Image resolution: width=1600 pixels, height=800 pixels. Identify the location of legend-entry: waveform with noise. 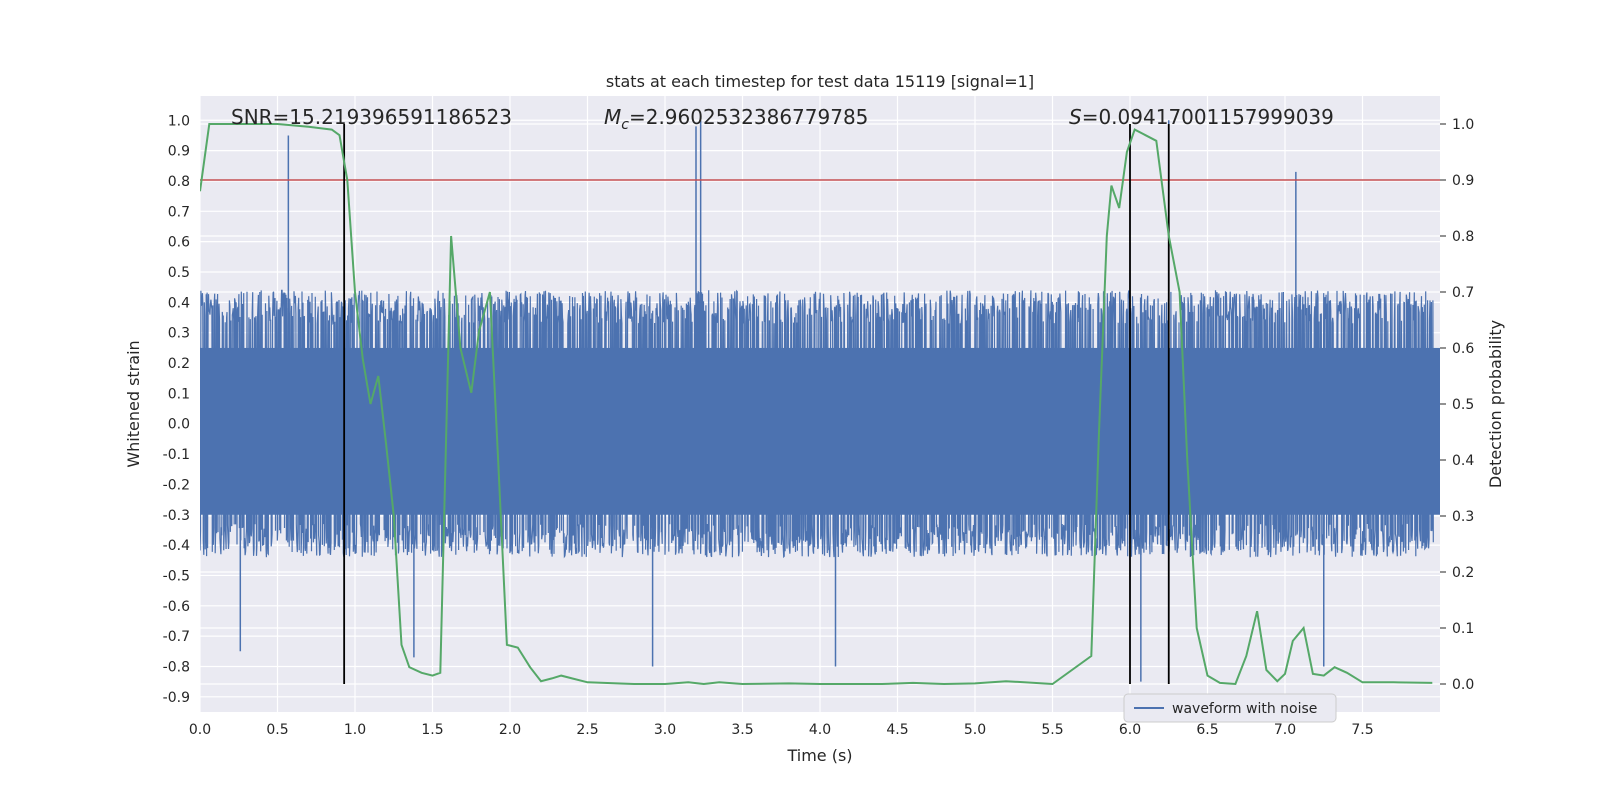
(1244, 709).